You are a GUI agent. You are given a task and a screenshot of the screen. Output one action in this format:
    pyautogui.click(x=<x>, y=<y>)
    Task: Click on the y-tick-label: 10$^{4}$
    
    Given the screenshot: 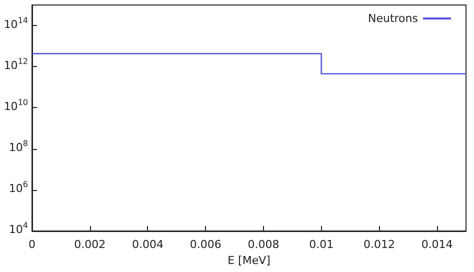 What is the action you would take?
    pyautogui.click(x=18, y=229)
    